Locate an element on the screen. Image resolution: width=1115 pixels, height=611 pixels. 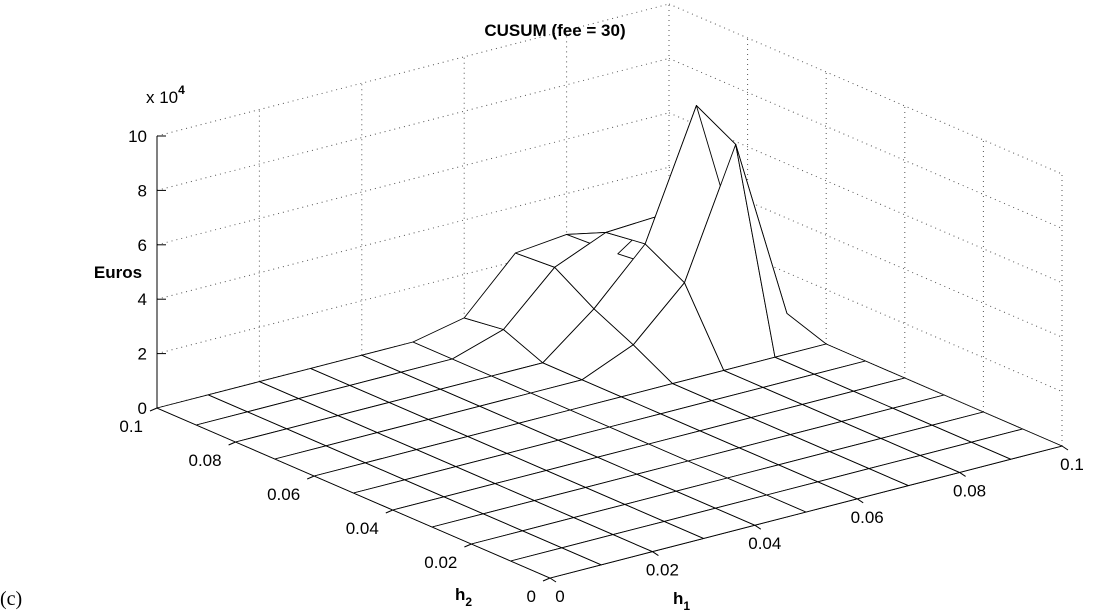
y-tick-label: 0.08 is located at coordinates (205, 460).